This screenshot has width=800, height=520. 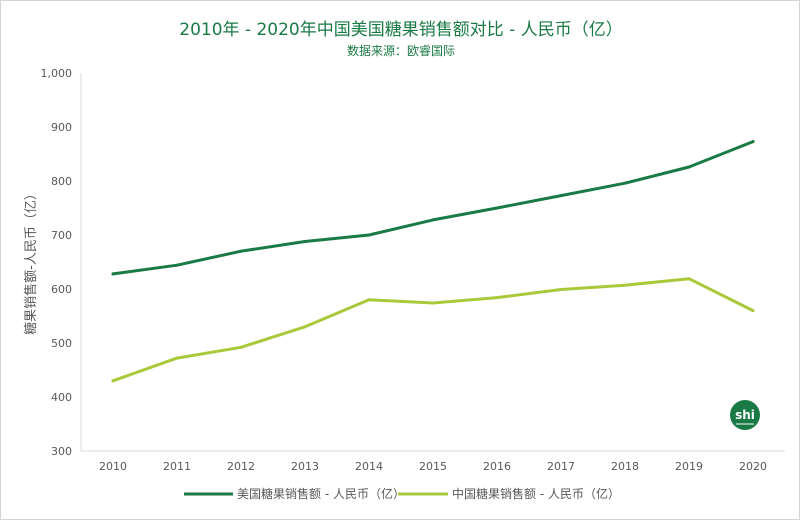 I want to click on x-tick-label: 2016, so click(x=497, y=466).